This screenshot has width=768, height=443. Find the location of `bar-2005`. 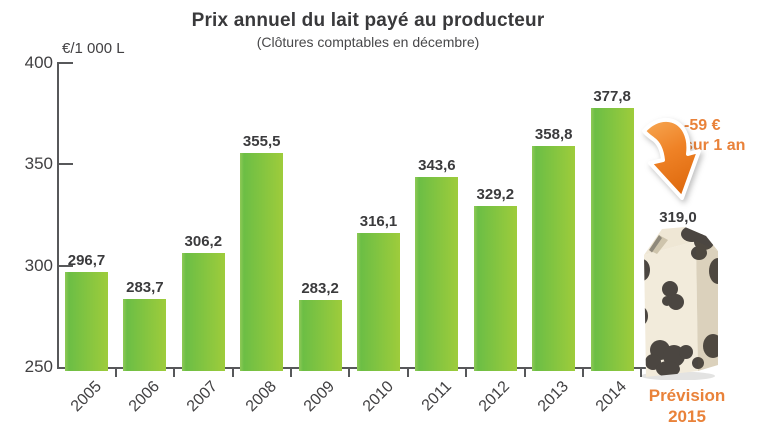

bar-2005 is located at coordinates (86, 321).